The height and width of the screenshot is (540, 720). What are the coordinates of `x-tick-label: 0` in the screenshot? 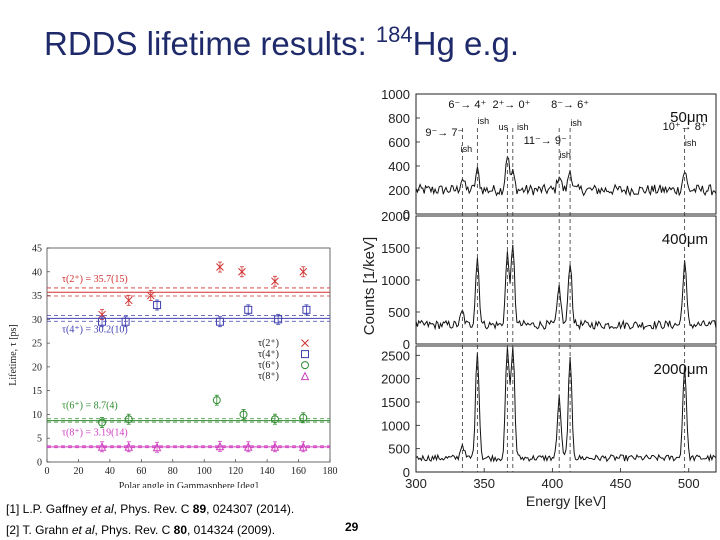 It's located at (47, 471).